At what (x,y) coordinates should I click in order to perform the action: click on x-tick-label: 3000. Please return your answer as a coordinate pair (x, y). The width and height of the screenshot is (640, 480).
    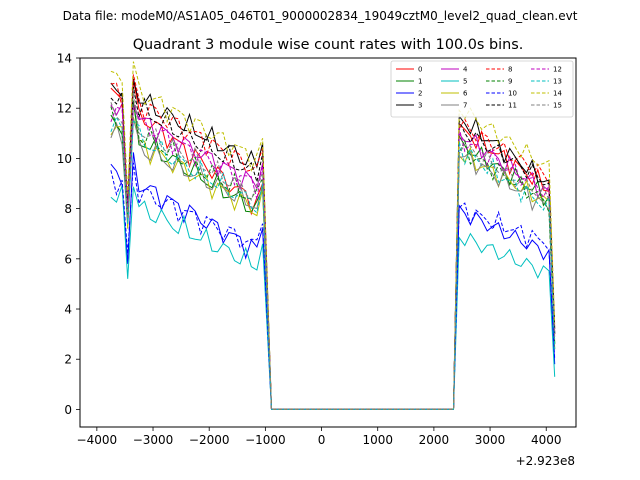
    Looking at the image, I should click on (490, 440).